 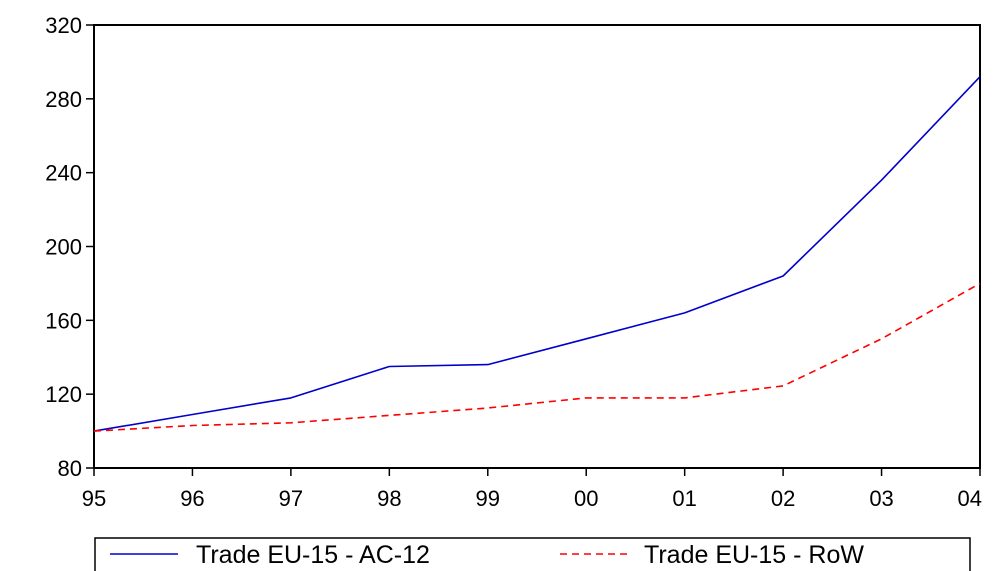 I want to click on legend: Trade EU-15 - AC-12 Trade EU-15 - RoW, so click(x=532, y=554).